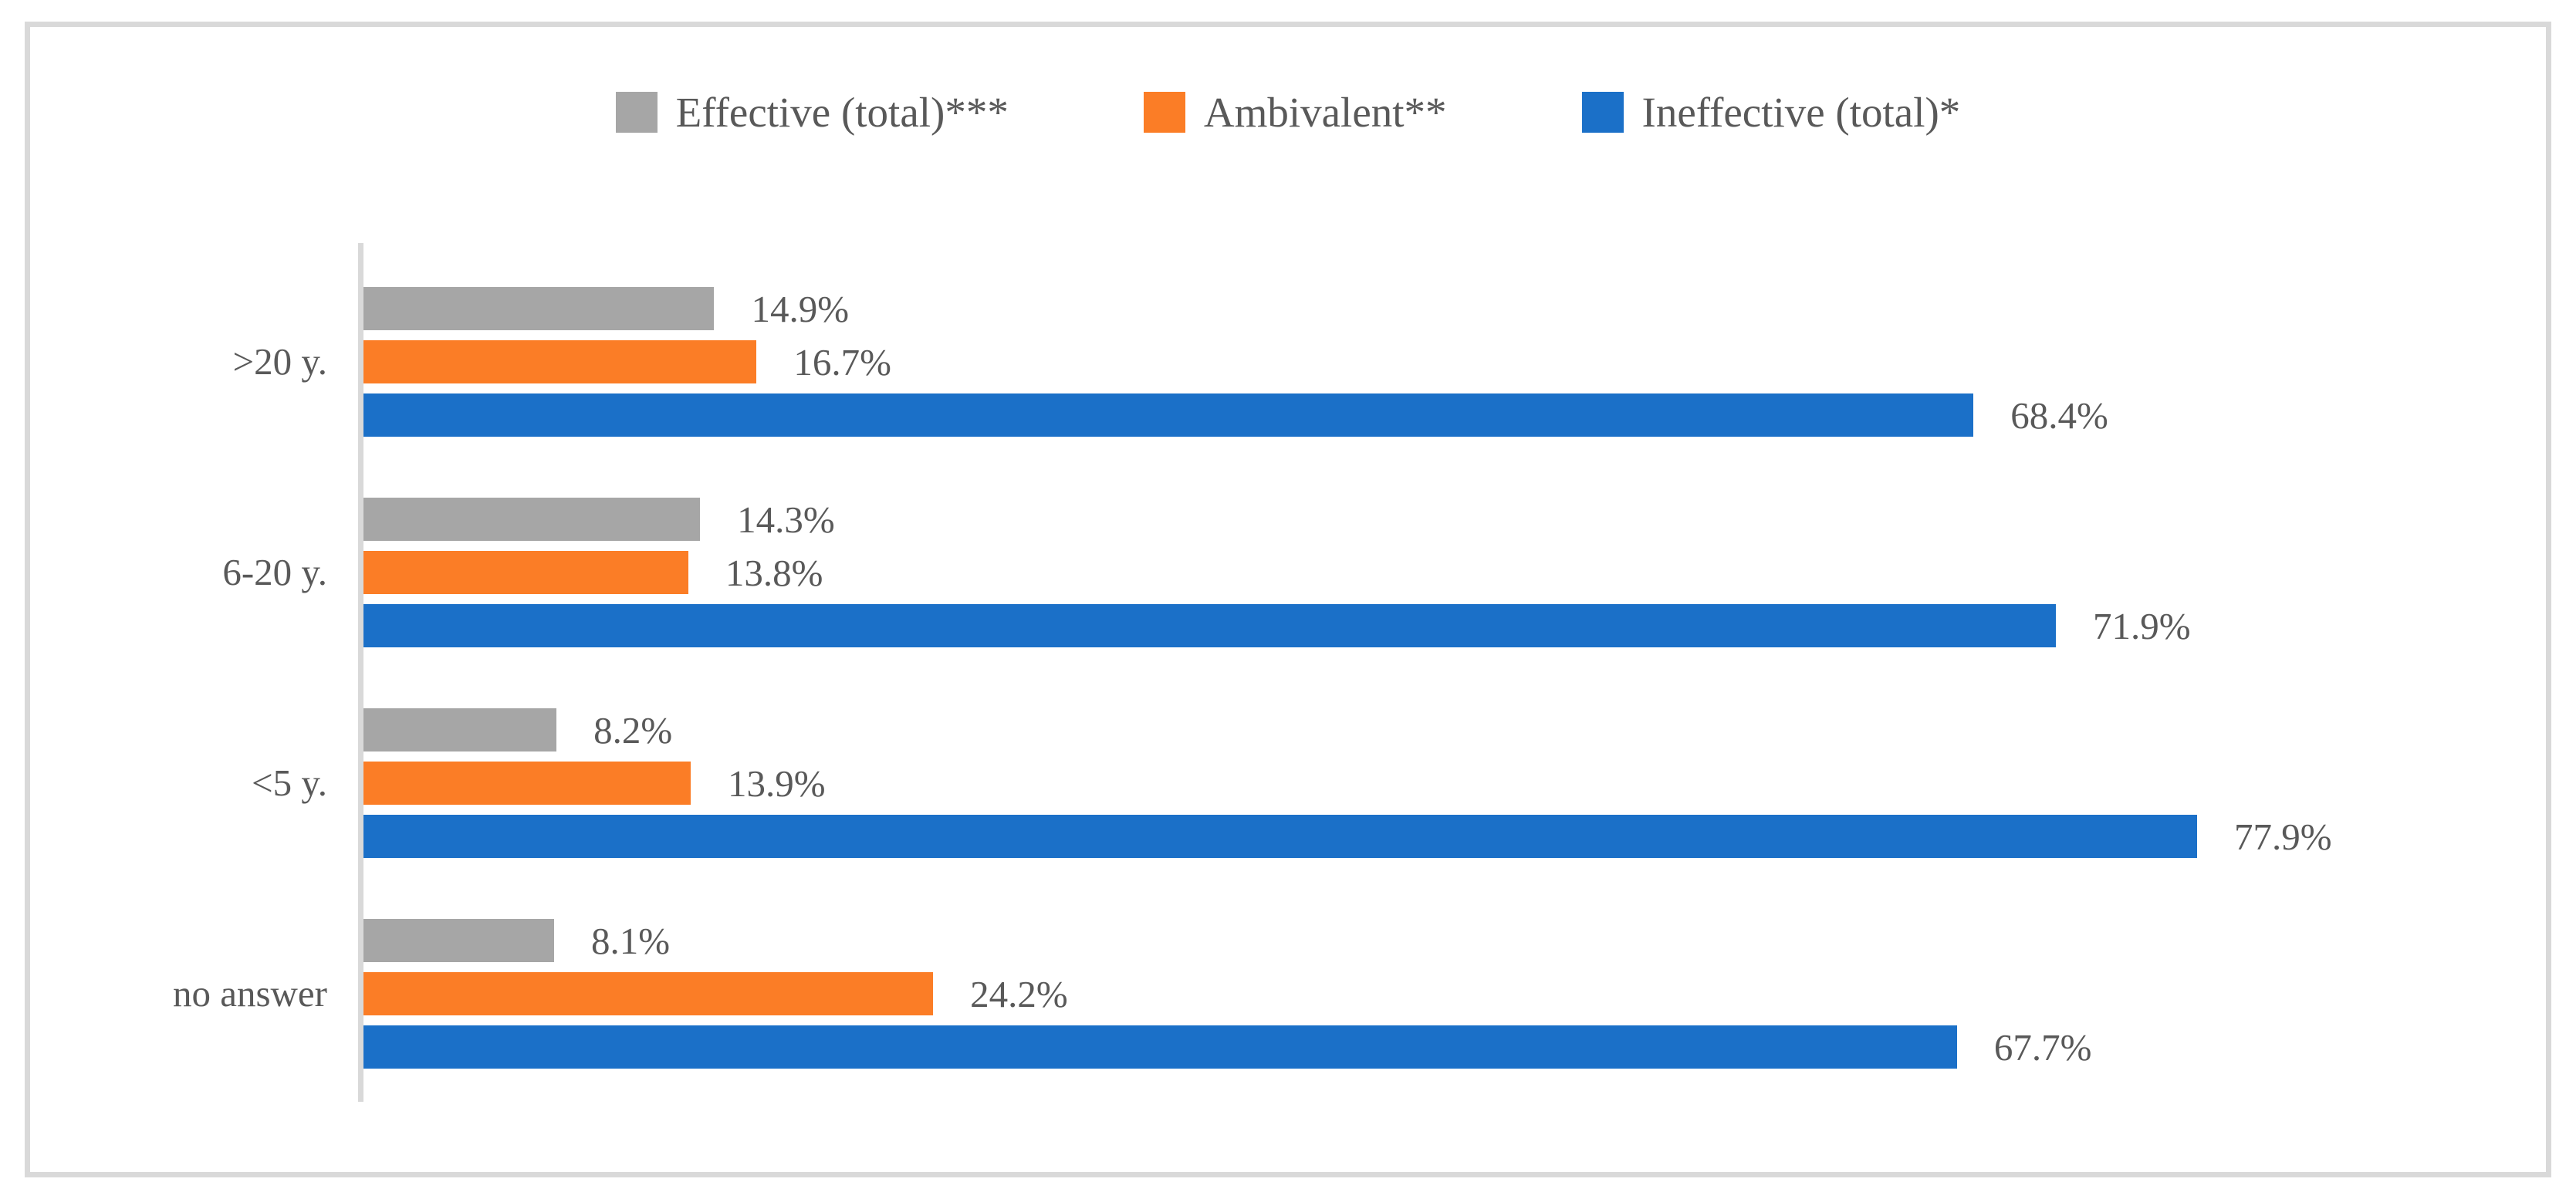 This screenshot has width=2576, height=1199. I want to click on bar-effective-noanswer, so click(459, 940).